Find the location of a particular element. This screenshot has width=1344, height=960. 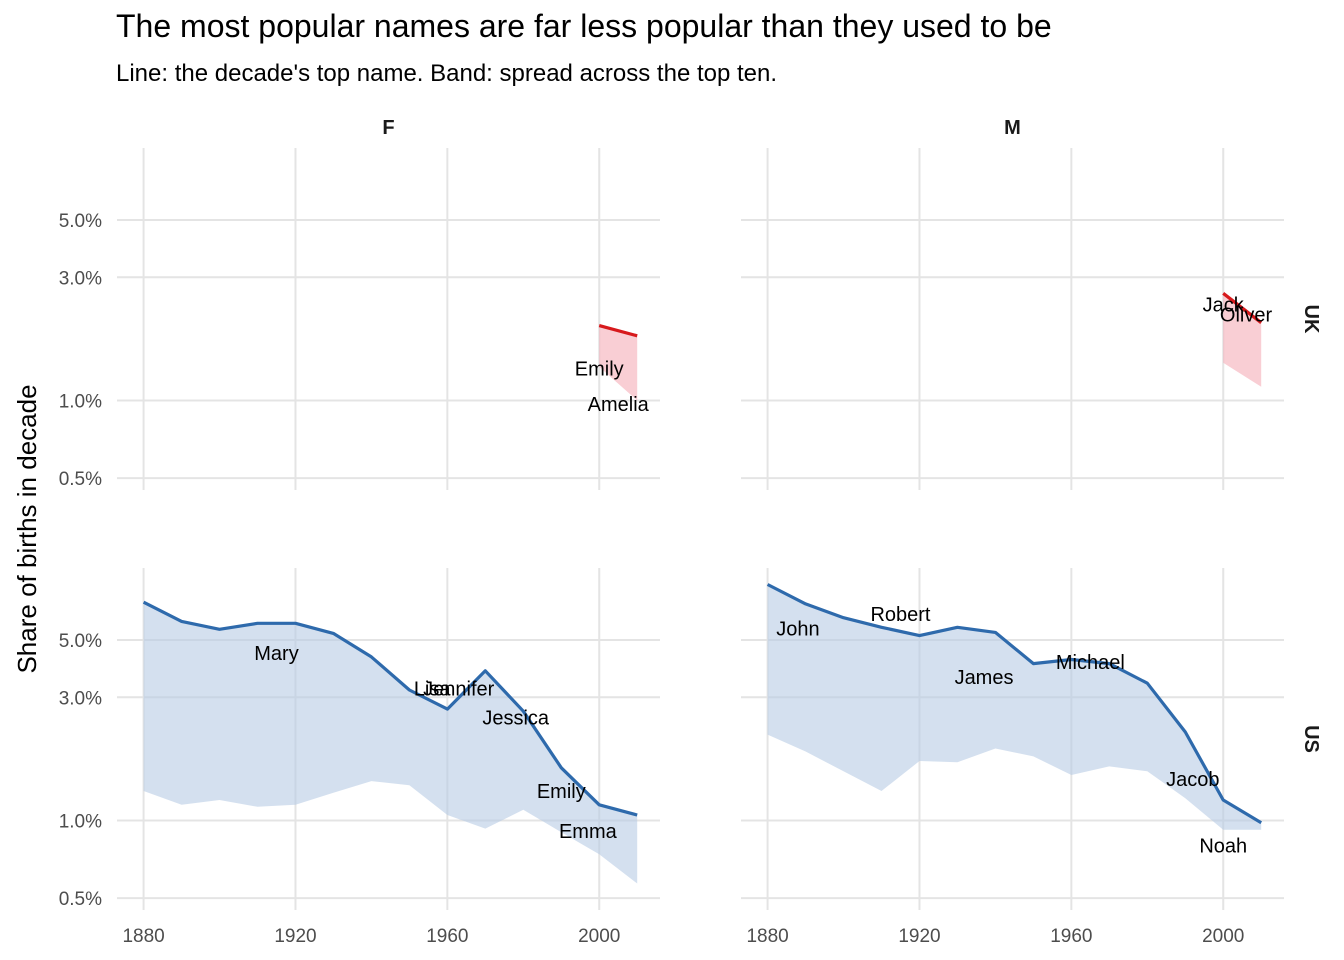

name-label-jennifer: Jennifer is located at coordinates (458, 689).